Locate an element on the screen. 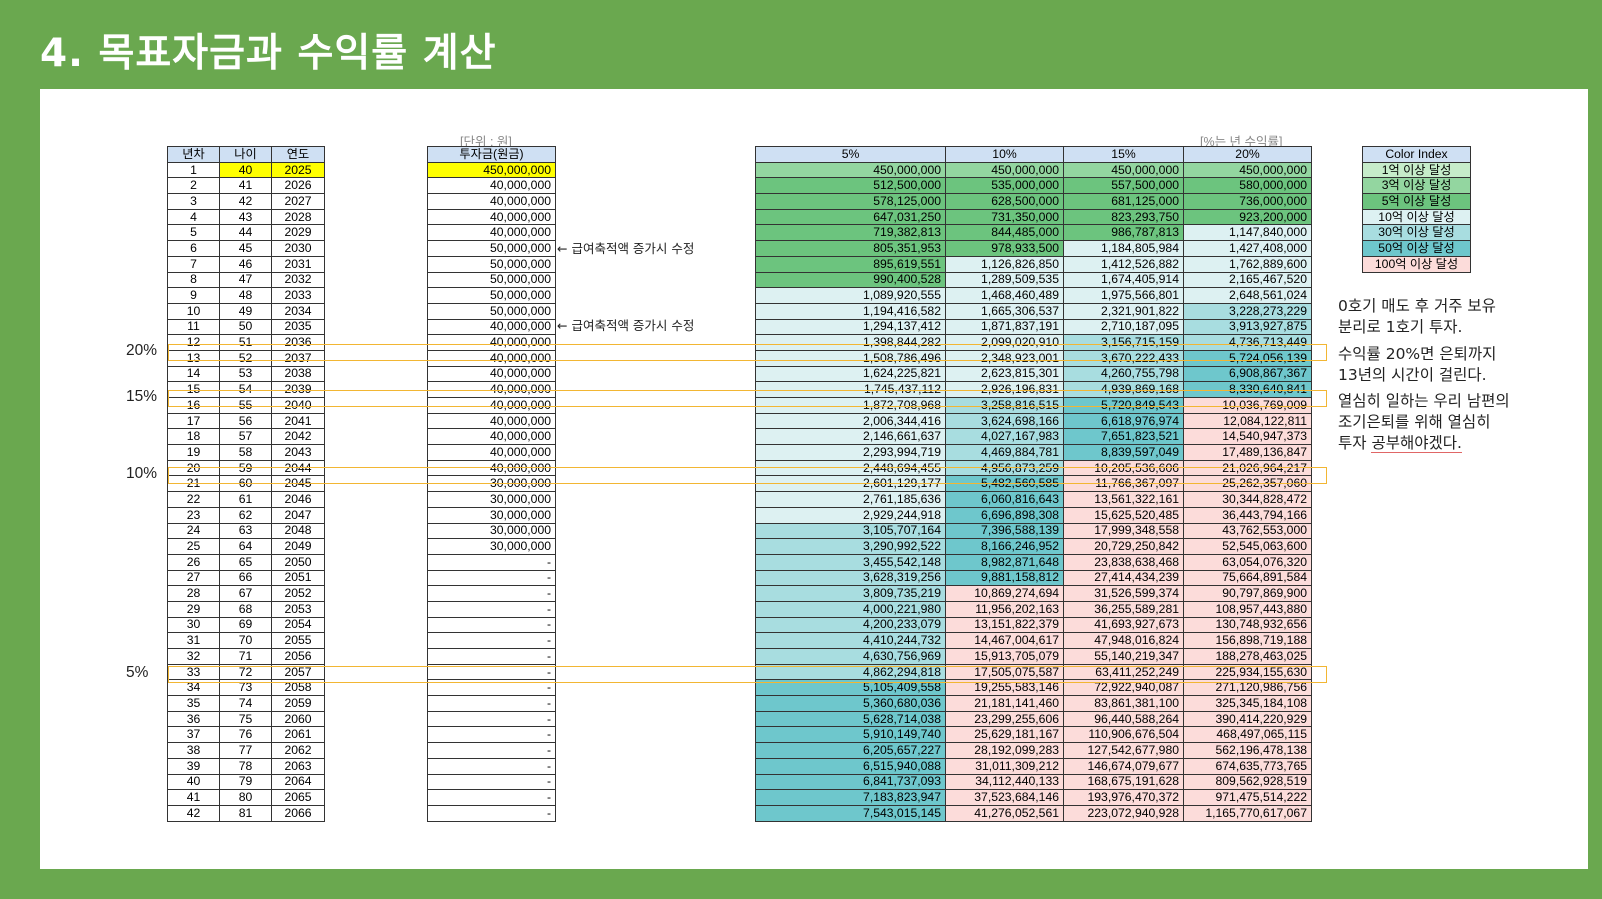 The height and width of the screenshot is (899, 1602). balance-cell: 3,290,992,522 is located at coordinates (850, 546).